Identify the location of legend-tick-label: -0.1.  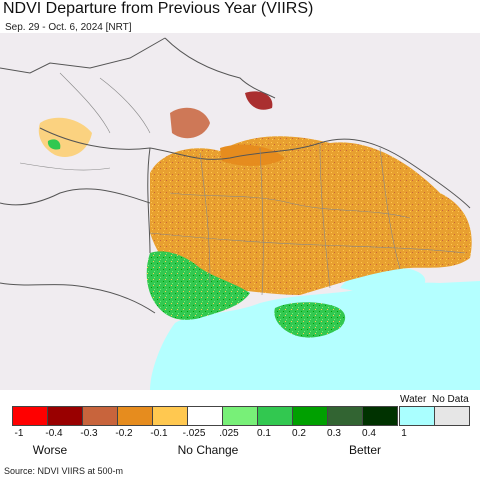
(159, 433).